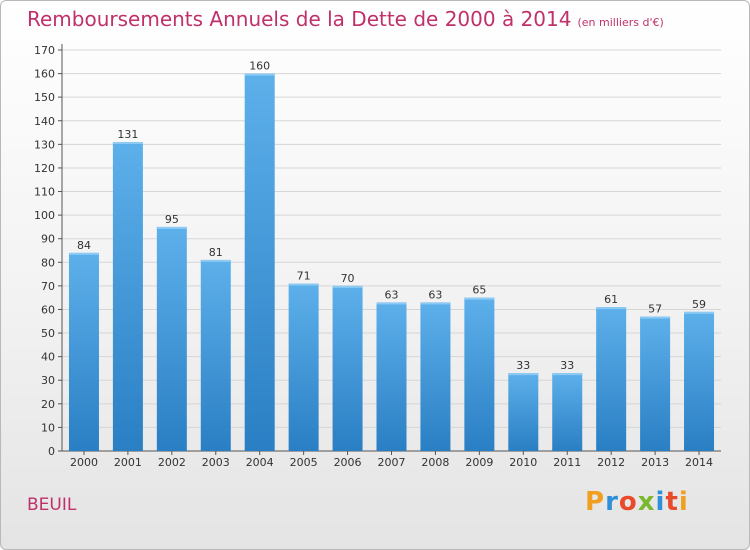  Describe the element at coordinates (172, 219) in the screenshot. I see `data-label: 95` at that location.